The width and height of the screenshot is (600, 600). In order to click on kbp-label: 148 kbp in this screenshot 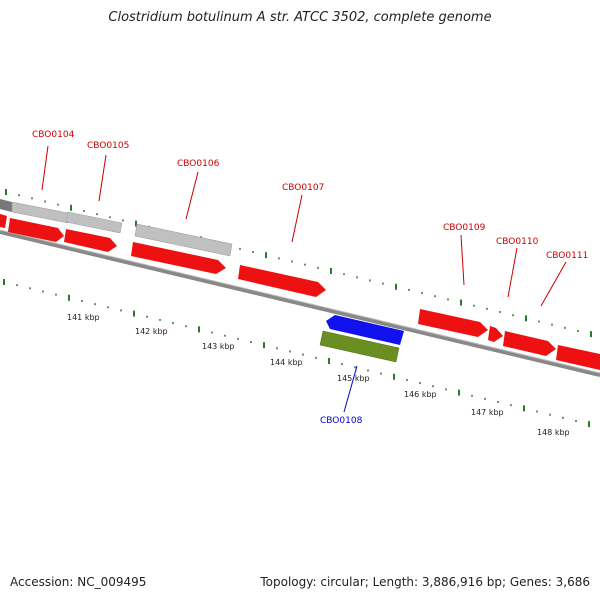, I will do `click(553, 432)`.